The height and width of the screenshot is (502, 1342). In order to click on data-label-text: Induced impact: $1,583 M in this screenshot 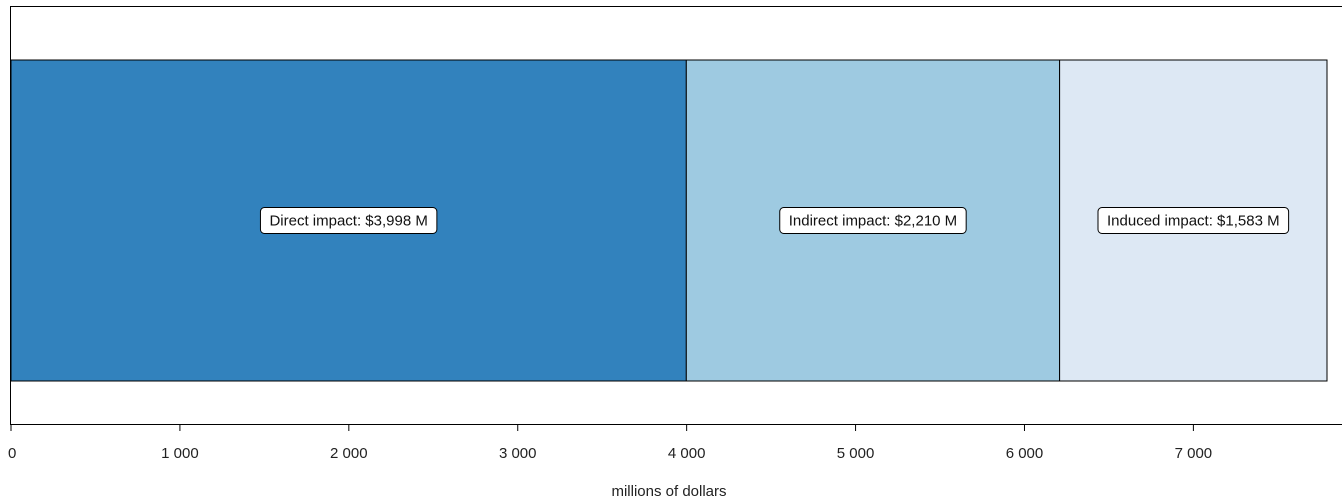, I will do `click(1193, 221)`.